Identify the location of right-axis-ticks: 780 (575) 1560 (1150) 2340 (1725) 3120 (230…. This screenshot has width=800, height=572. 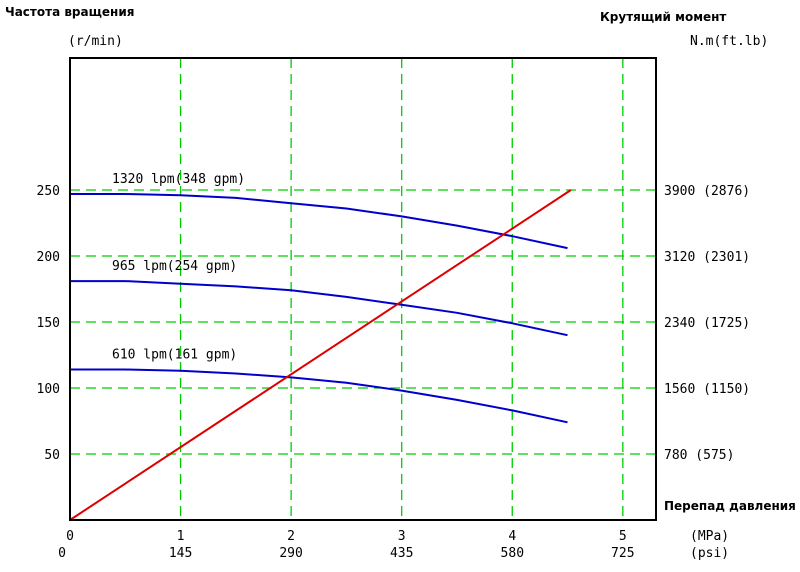
(707, 323).